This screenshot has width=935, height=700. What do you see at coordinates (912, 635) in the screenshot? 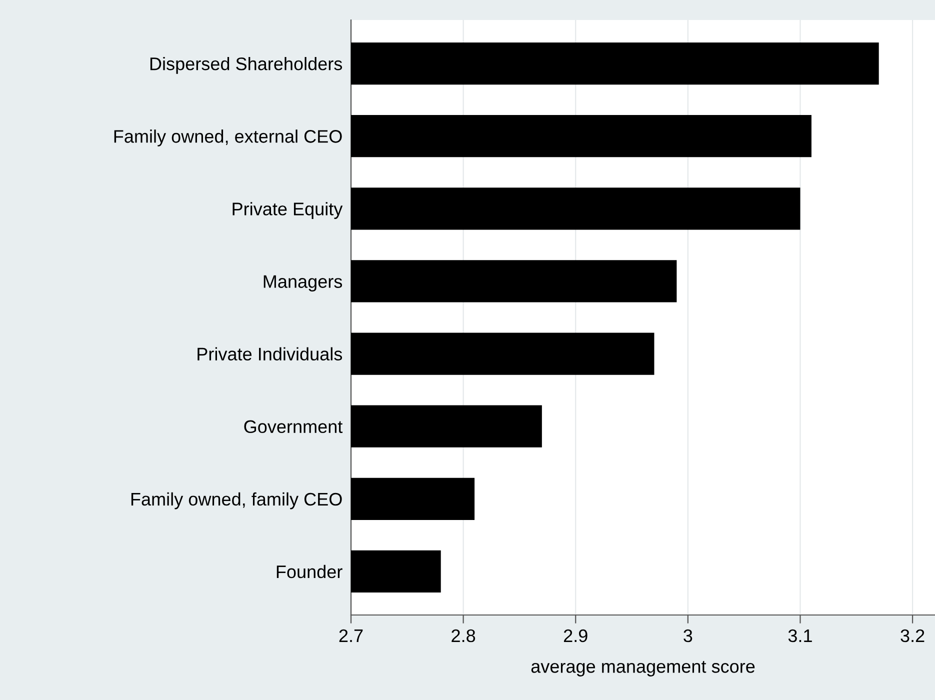
I see `x-tick-label: 3.2` at bounding box center [912, 635].